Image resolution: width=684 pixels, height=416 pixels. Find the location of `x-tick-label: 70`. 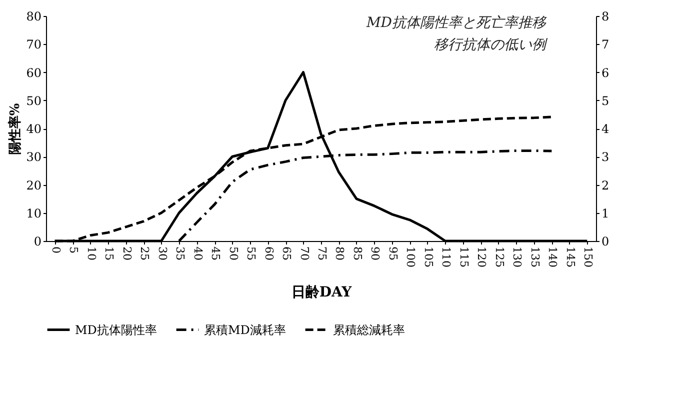

x-tick-label: 70 is located at coordinates (304, 253).